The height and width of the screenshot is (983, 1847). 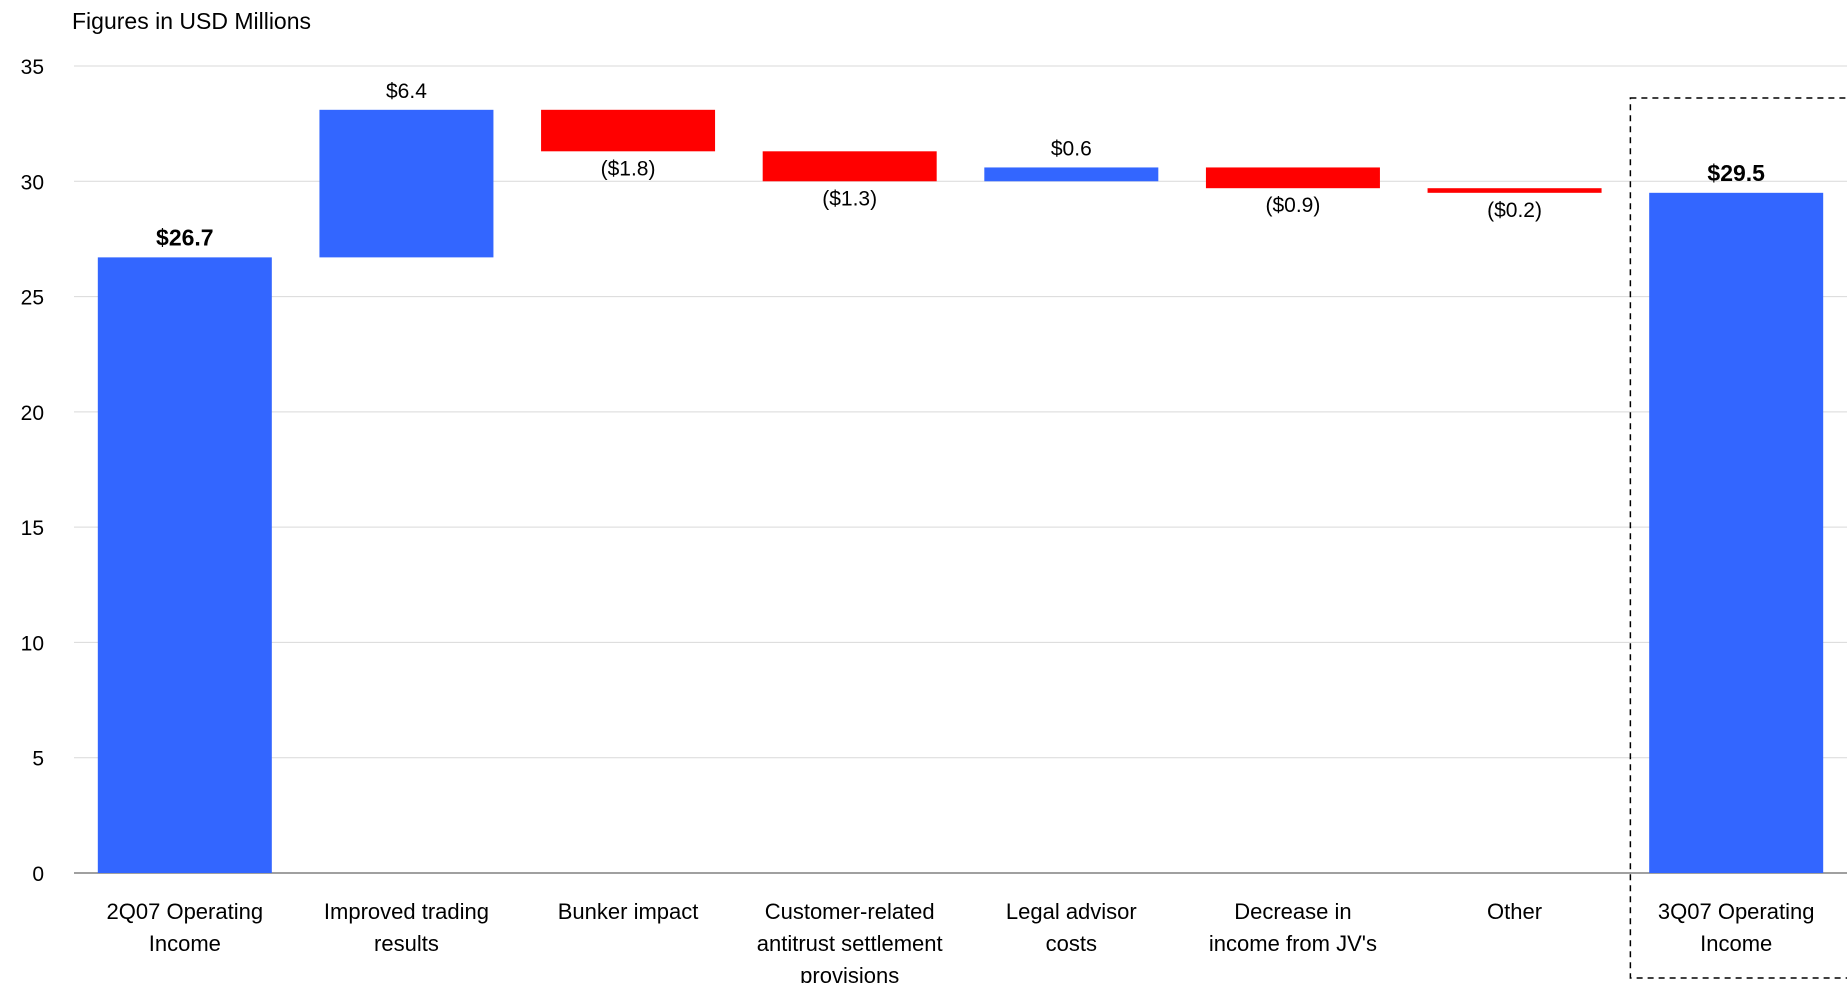 I want to click on x-tick-label: income from JV's, so click(x=1293, y=943).